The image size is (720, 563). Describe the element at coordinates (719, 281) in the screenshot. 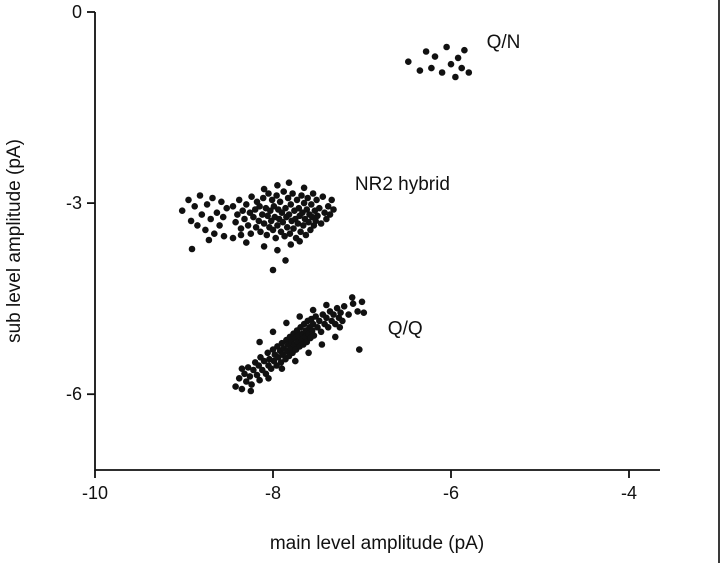

I see `scan-edge-line` at that location.